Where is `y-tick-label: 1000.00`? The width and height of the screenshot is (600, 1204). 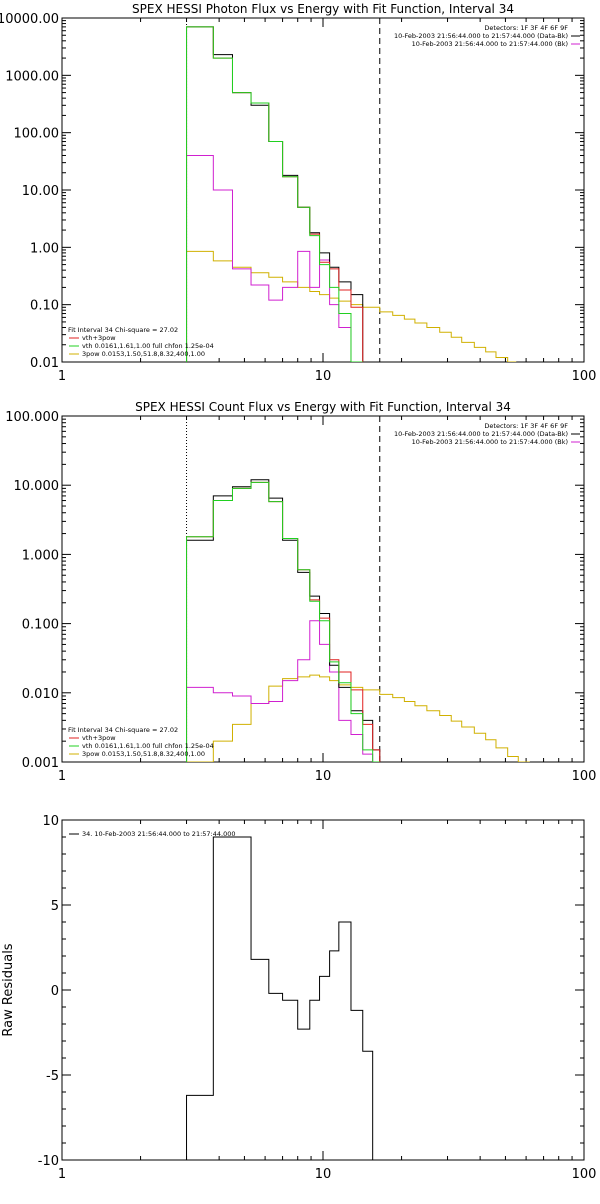 y-tick-label: 1000.00 is located at coordinates (32, 76).